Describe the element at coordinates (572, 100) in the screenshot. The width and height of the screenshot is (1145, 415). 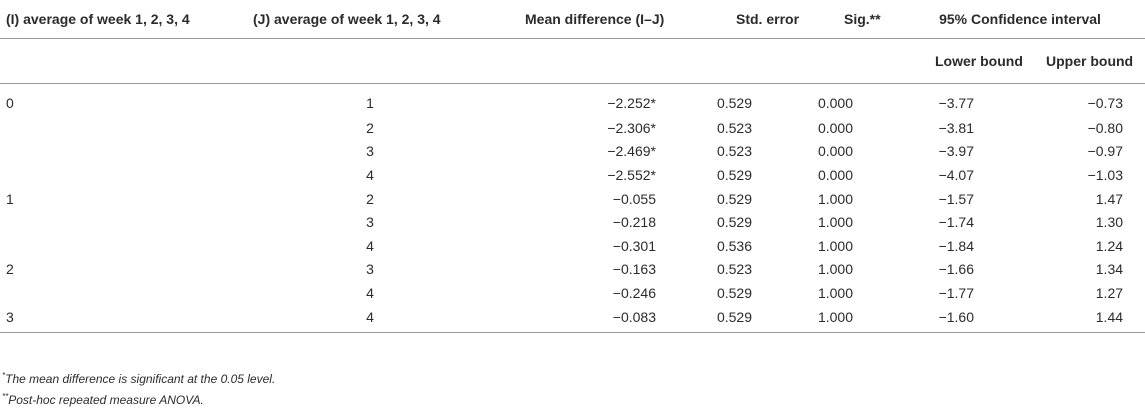
I see `table-row: 0 1 −2.252* 0.529 0.000 −3.77 −0.73` at that location.